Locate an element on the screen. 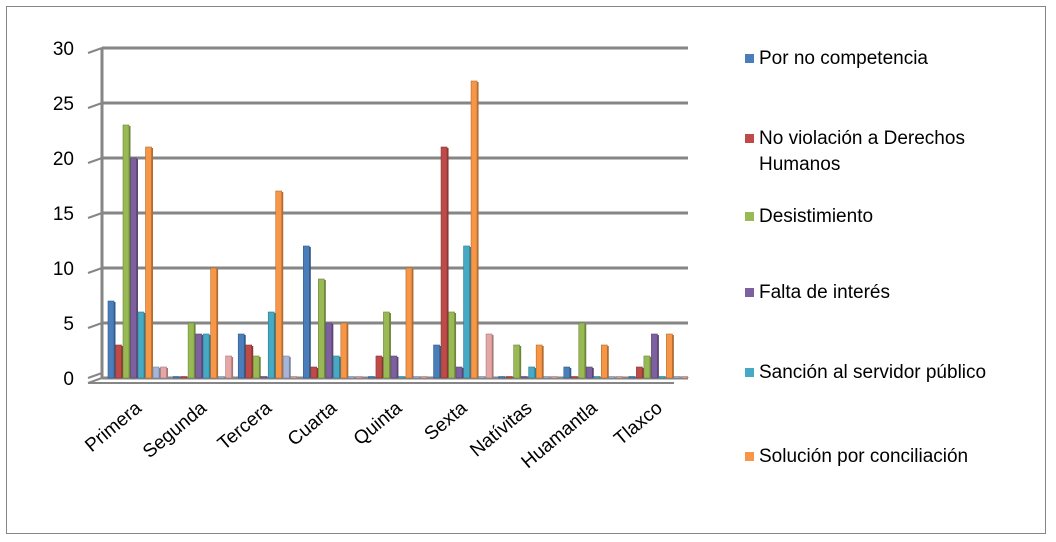 This screenshot has height=542, width=1056. y-tick-label: 25 is located at coordinates (63, 104).